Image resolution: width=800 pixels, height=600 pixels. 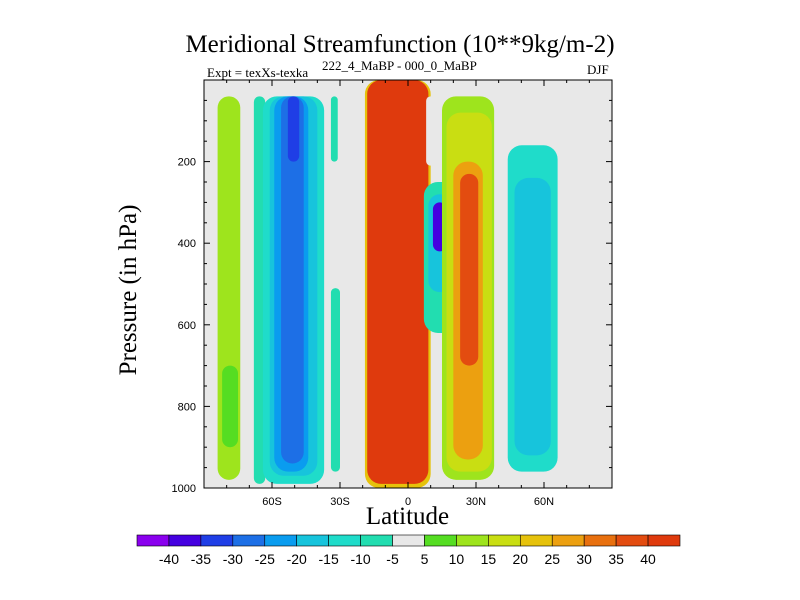 What do you see at coordinates (407, 516) in the screenshot?
I see `x-axis-label: Latitude` at bounding box center [407, 516].